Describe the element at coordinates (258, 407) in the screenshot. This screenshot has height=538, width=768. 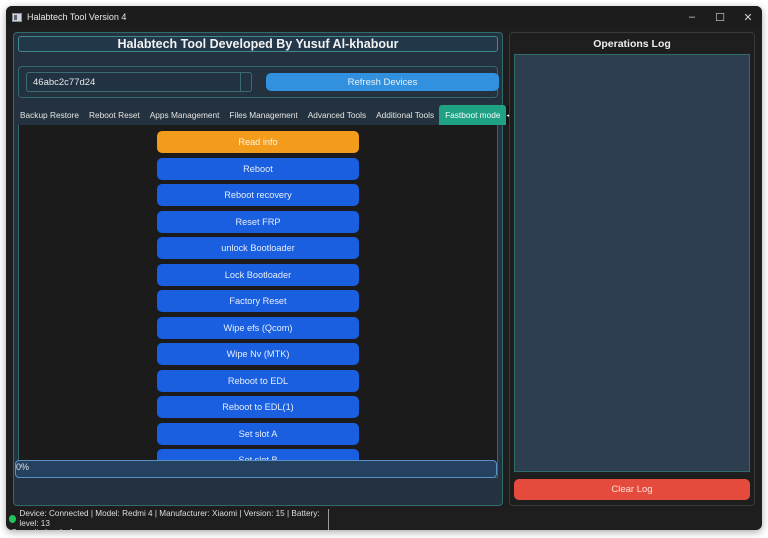
I see `reboot-to-edl-1-button: Reboot to EDL(1)` at that location.